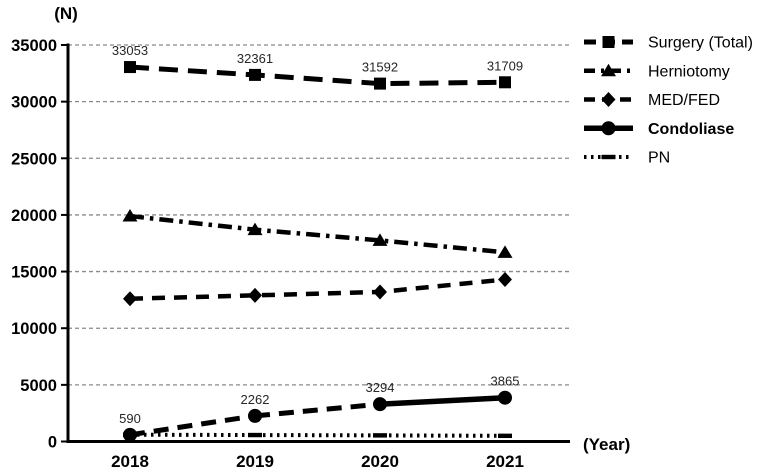 Image resolution: width=767 pixels, height=475 pixels. Describe the element at coordinates (659, 158) in the screenshot. I see `legend-item-label: PN` at that location.